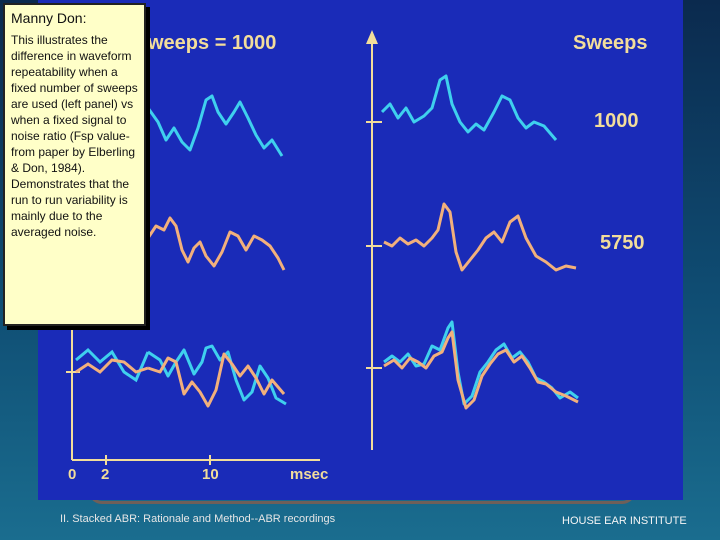 This screenshot has width=720, height=540. I want to click on left-panel-title: weeps = 1000, so click(212, 43).